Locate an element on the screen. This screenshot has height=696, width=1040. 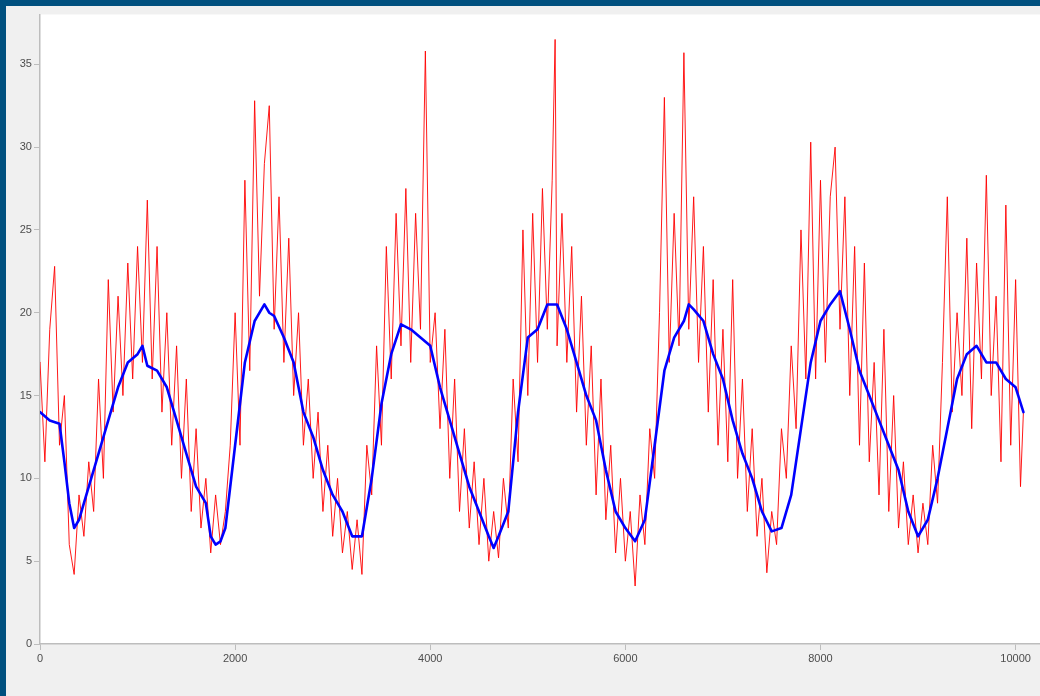
x-tick-label: 0 is located at coordinates (40, 657).